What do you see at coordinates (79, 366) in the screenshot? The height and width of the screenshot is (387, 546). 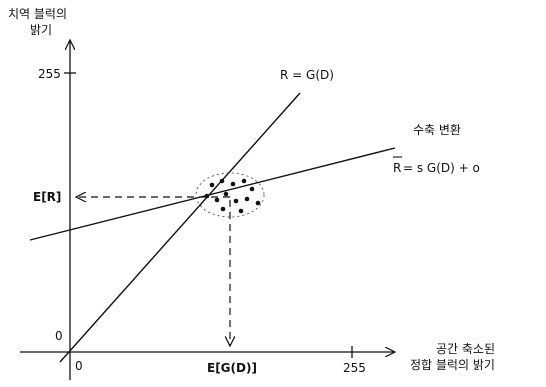 I see `x-origin-label: 0` at bounding box center [79, 366].